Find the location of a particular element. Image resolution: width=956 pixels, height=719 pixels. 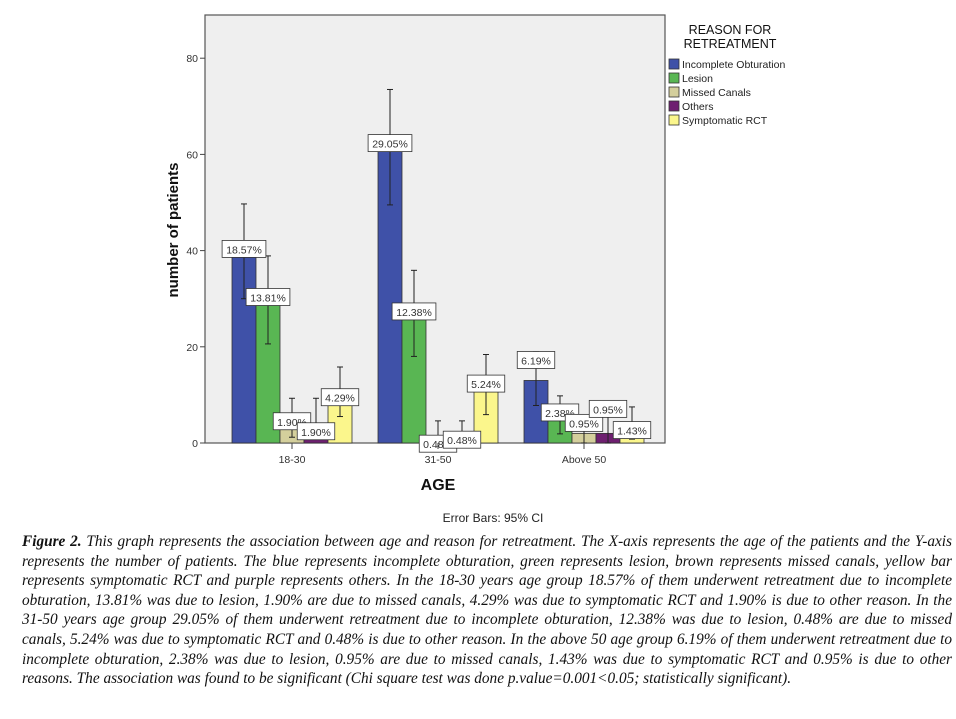

data-label: 18.57% is located at coordinates (244, 250).